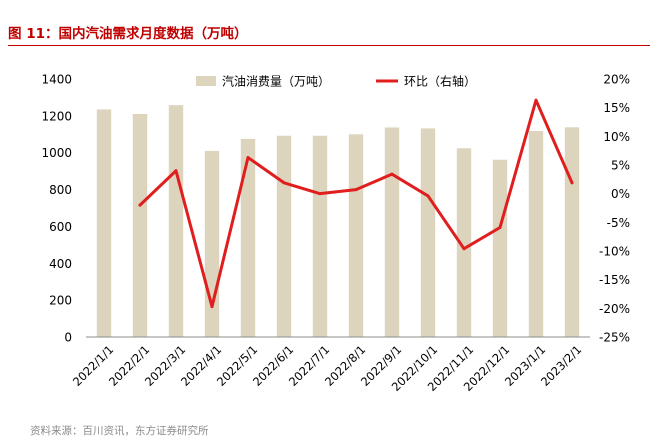  Describe the element at coordinates (614, 309) in the screenshot. I see `y-right-tick-label: -20%` at that location.